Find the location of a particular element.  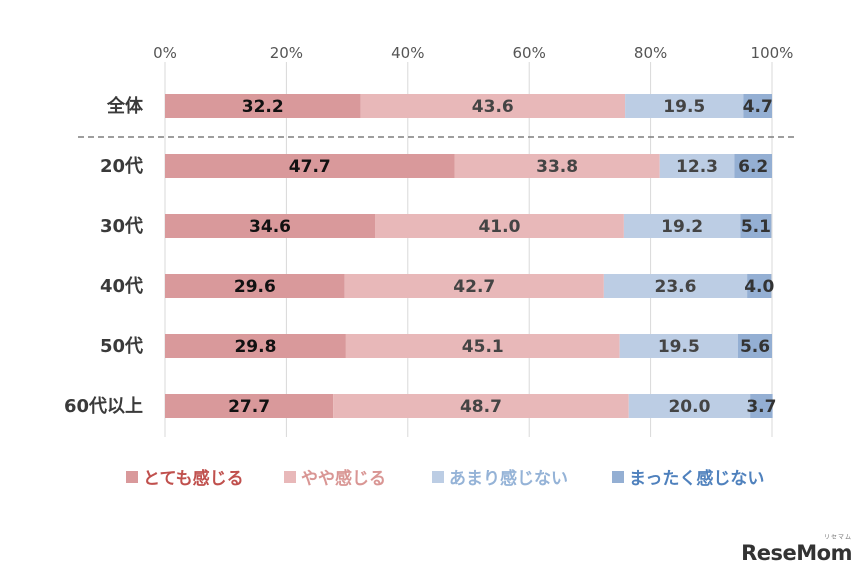

data-label: 41.0 is located at coordinates (499, 227).